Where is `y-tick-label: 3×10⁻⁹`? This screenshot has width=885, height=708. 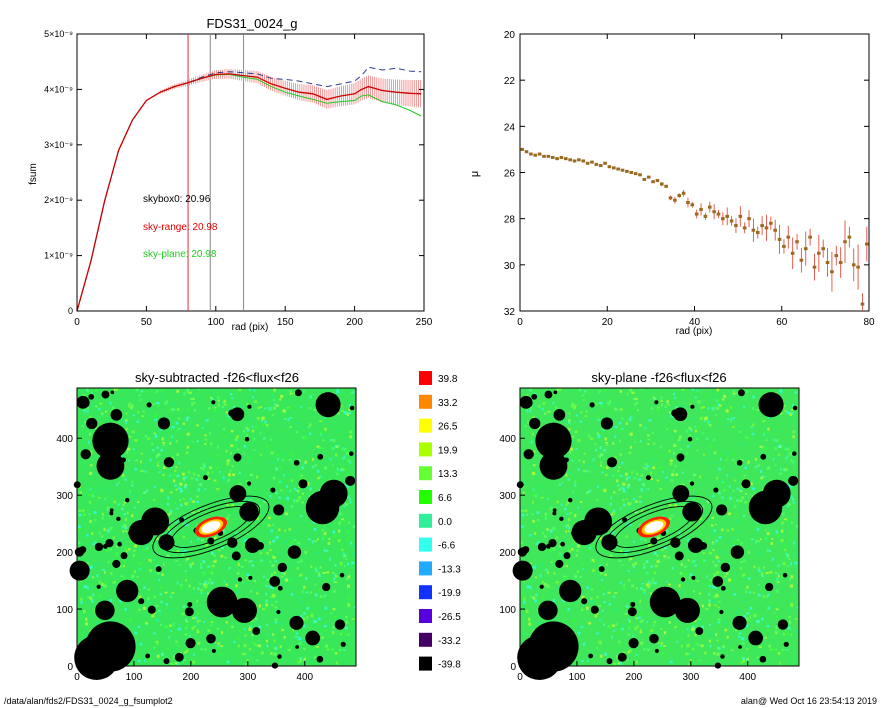
y-tick-label: 3×10⁻⁹ is located at coordinates (58, 145).